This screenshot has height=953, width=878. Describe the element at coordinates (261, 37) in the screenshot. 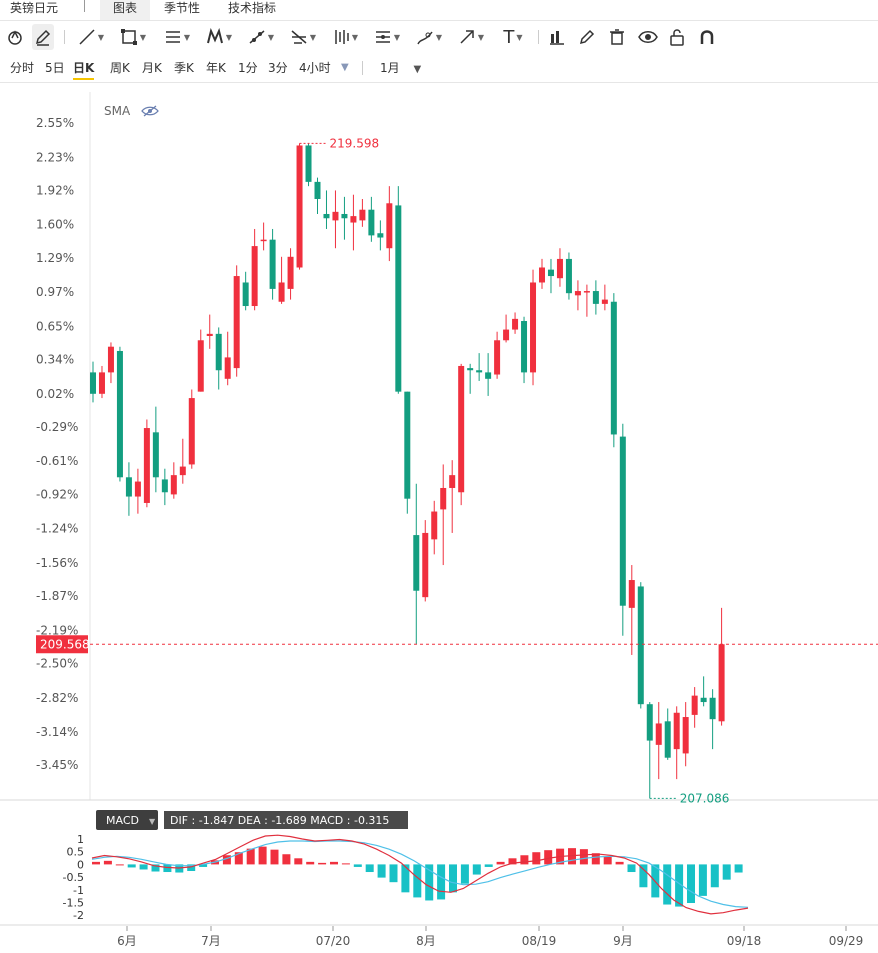

I see `trend-tool-icon: ▼` at that location.